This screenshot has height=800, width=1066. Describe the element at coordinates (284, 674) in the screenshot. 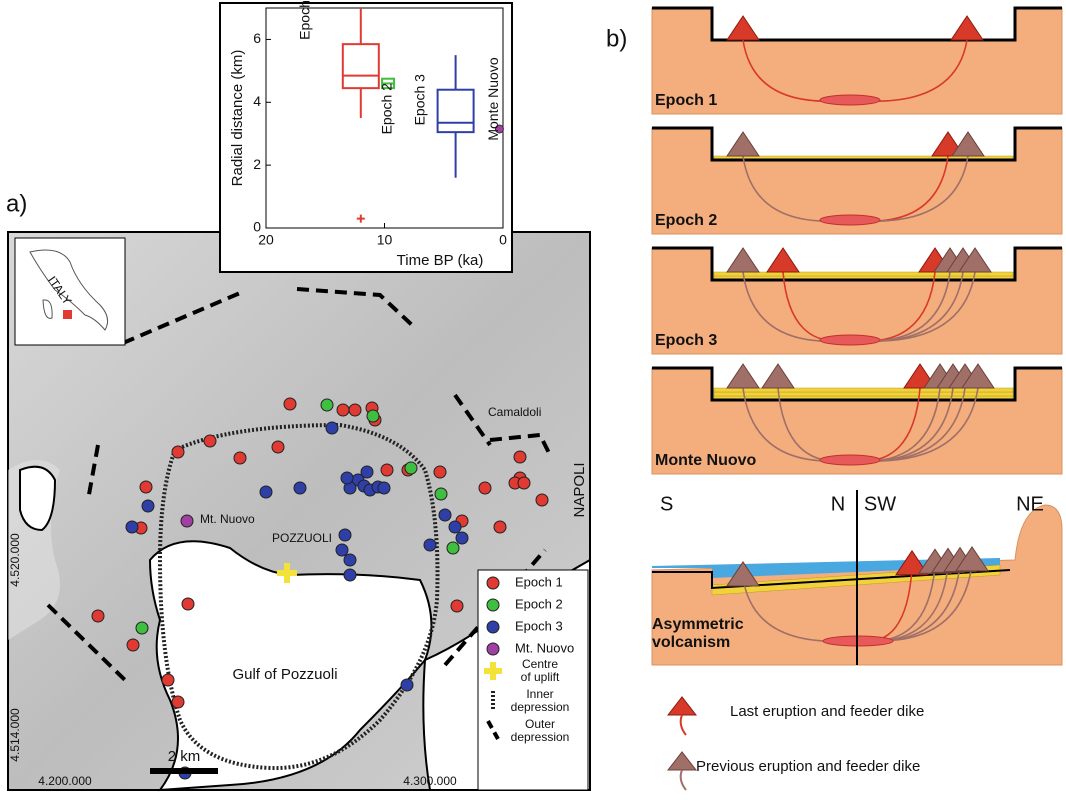

I see `place-label: Gulf of Pozzuoli` at that location.